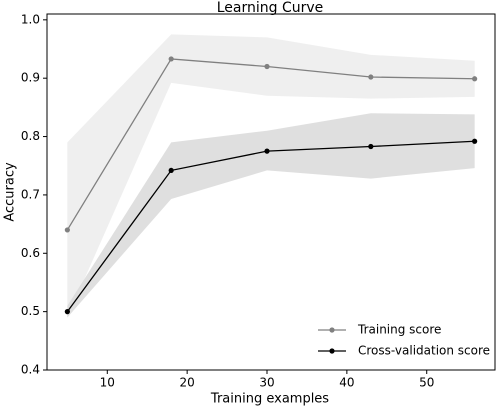  What do you see at coordinates (30, 370) in the screenshot?
I see `y-tick-label: 0.4` at bounding box center [30, 370].